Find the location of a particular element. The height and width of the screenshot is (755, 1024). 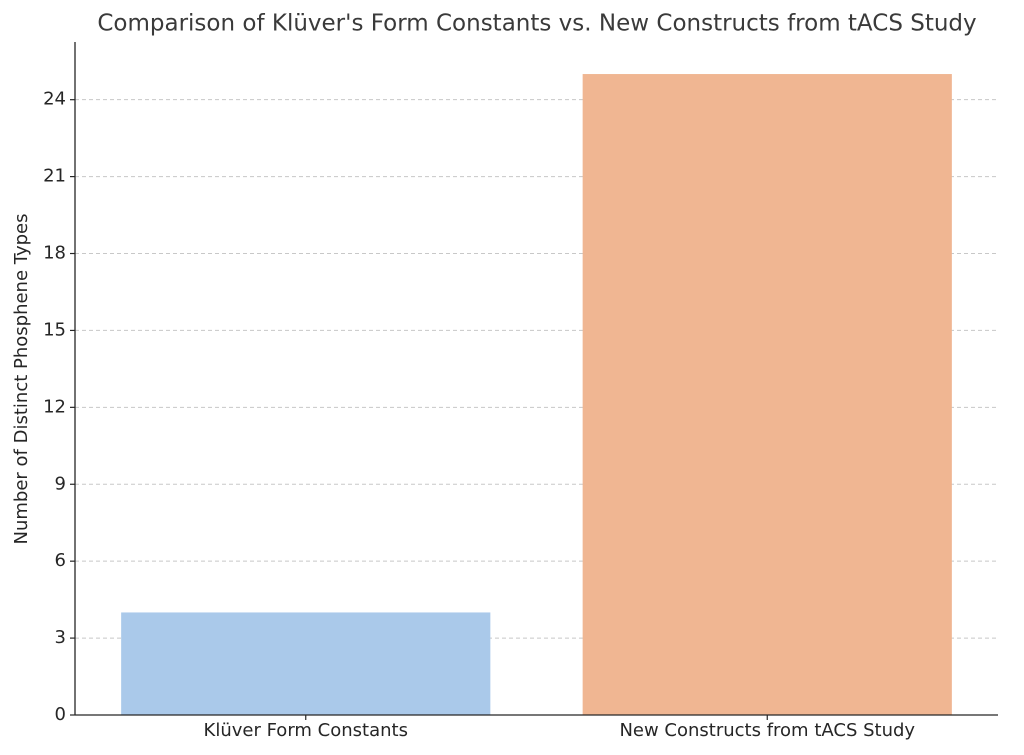

x-tick-label: Klüver Form Constants is located at coordinates (306, 730).